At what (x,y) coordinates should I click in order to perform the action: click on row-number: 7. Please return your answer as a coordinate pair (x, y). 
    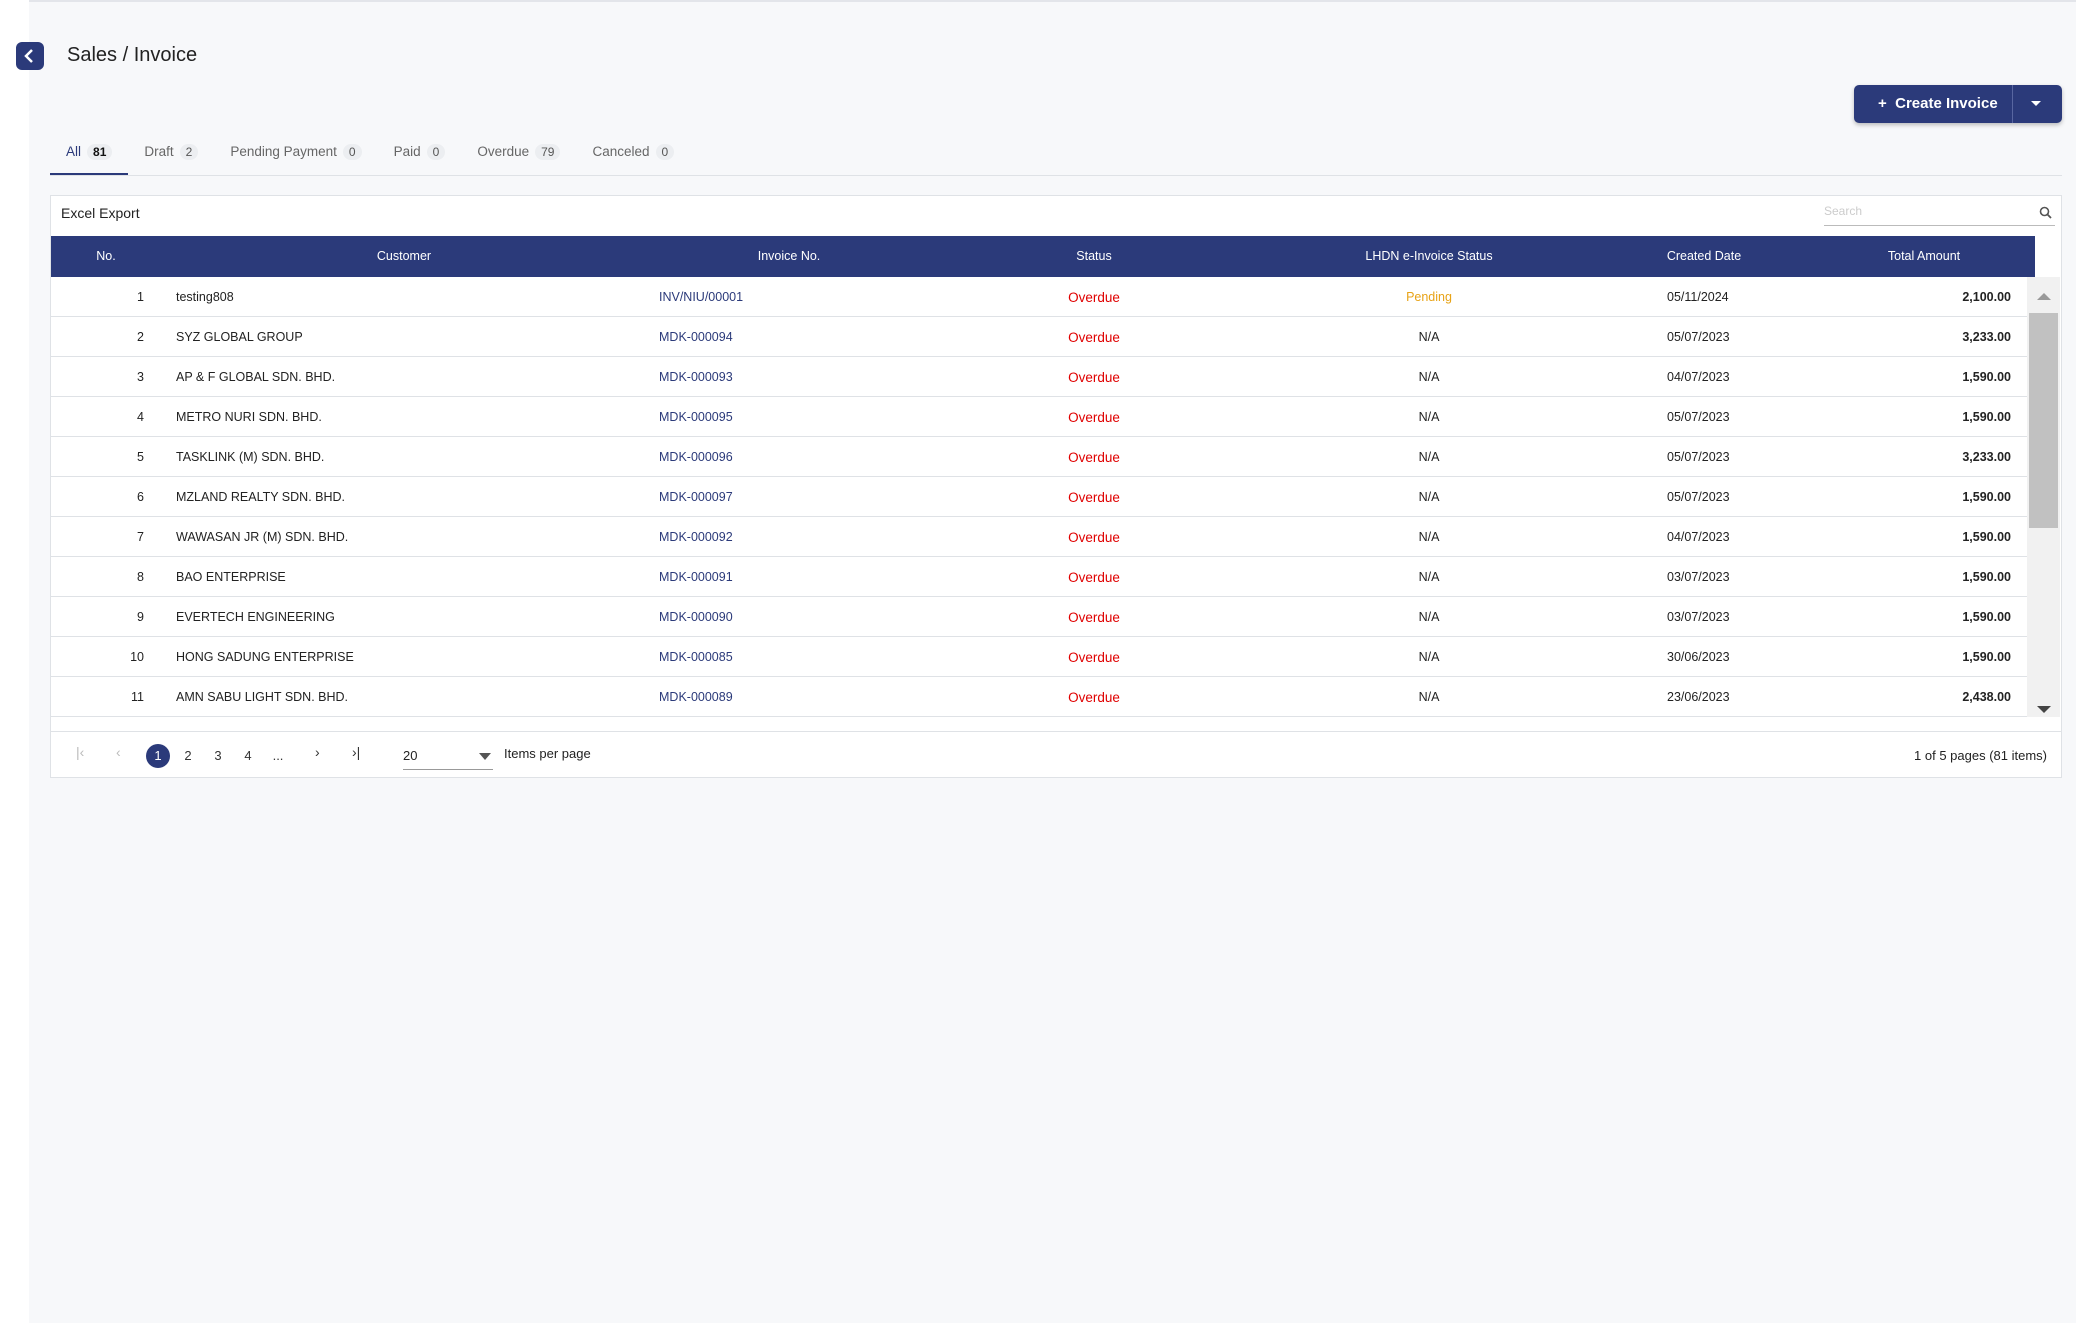
    Looking at the image, I should click on (140, 537).